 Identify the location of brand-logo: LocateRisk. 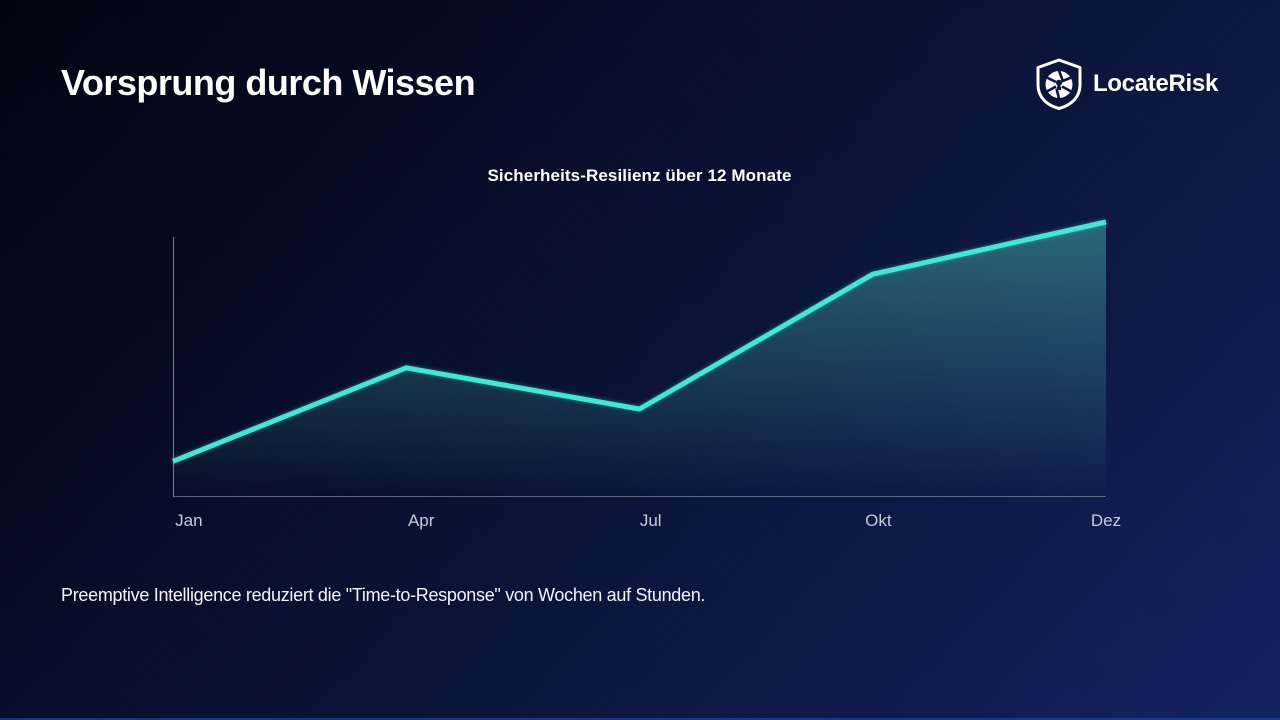
(1126, 84).